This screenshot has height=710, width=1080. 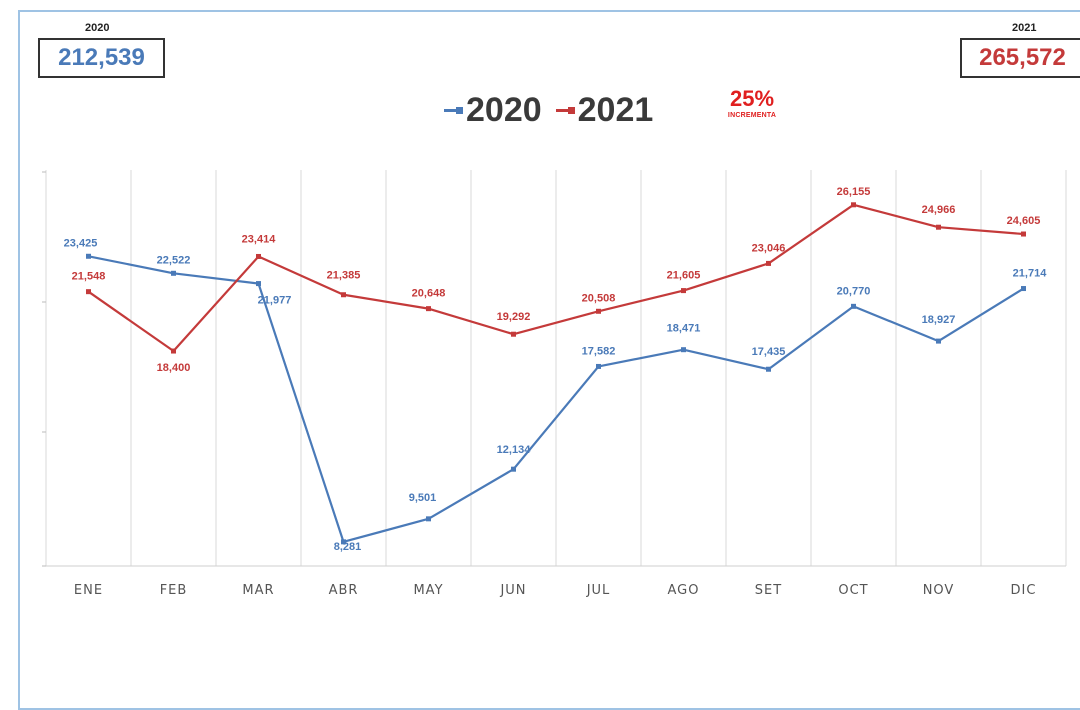 What do you see at coordinates (684, 590) in the screenshot?
I see `x-tick-label: AGO` at bounding box center [684, 590].